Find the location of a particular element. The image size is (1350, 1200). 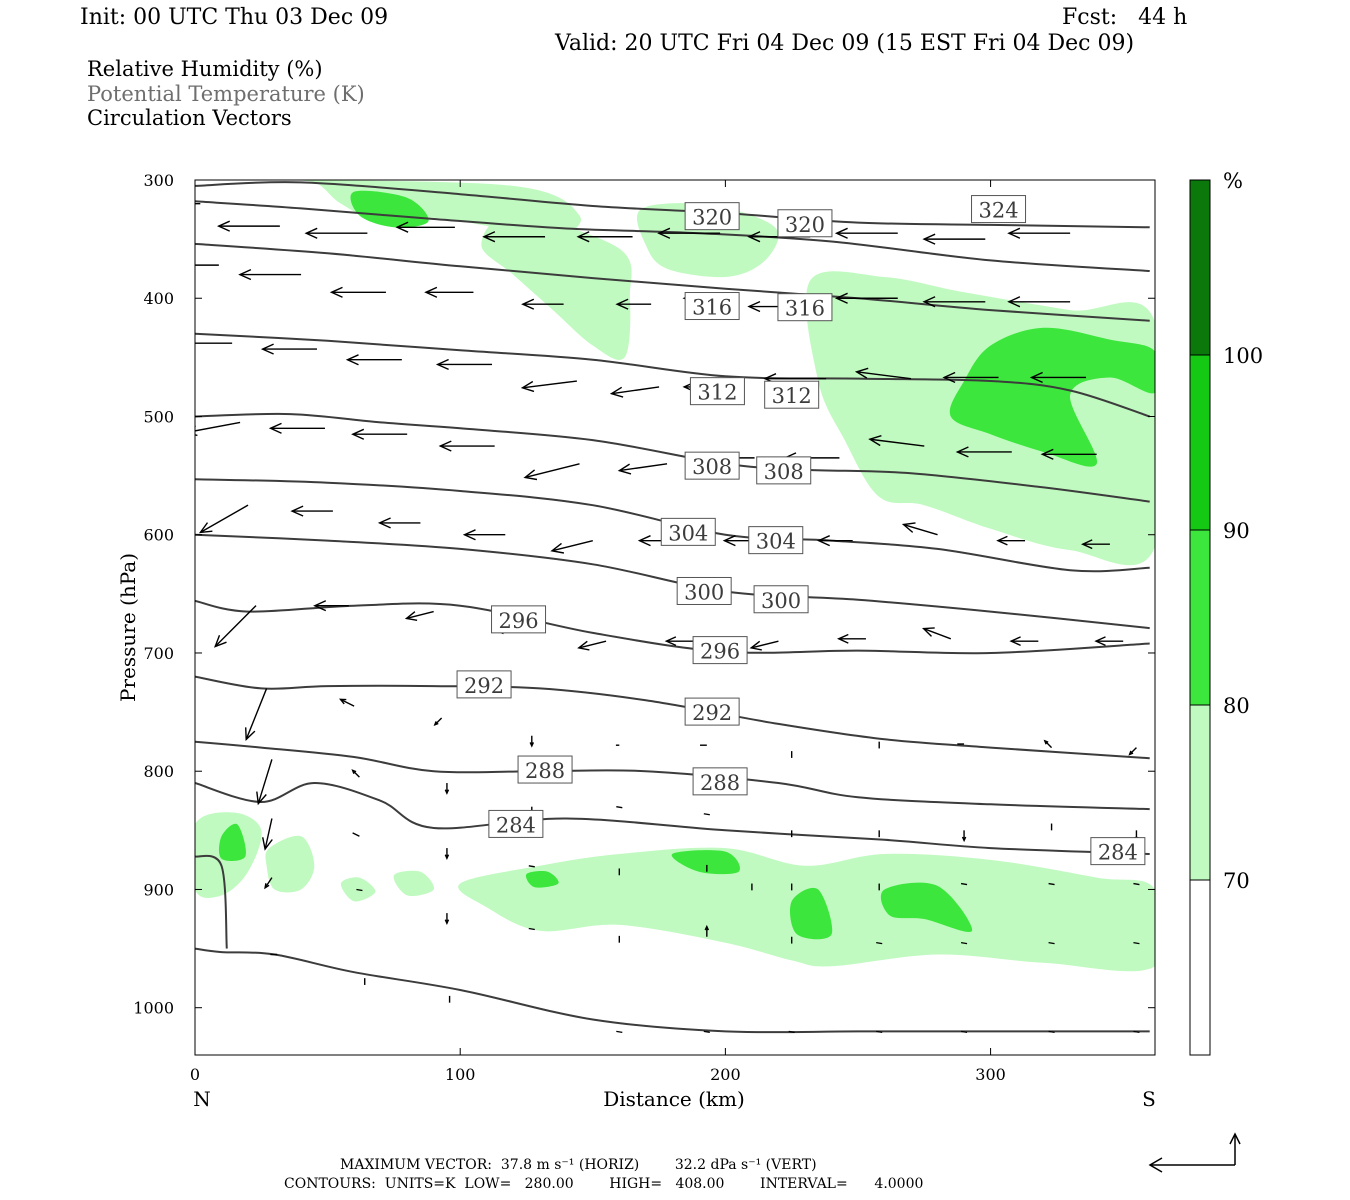

theta-label: 320 is located at coordinates (712, 216).